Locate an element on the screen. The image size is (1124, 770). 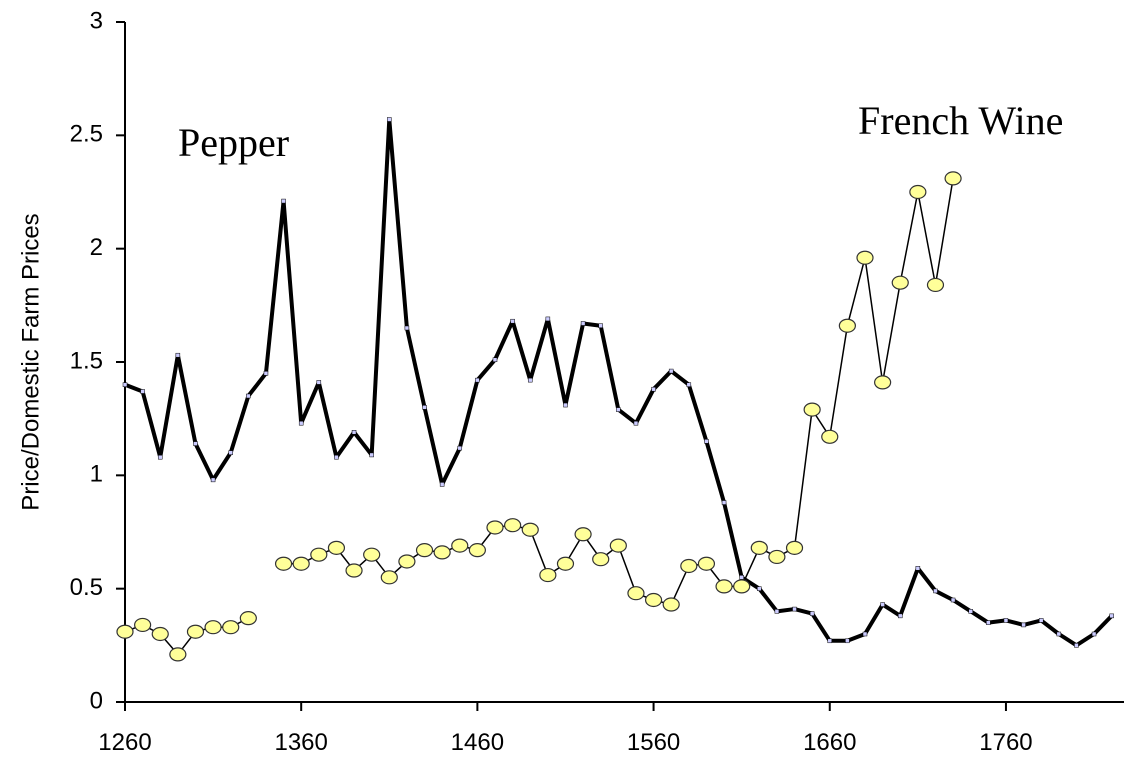
x-tick-label: 1560 is located at coordinates (653, 742).